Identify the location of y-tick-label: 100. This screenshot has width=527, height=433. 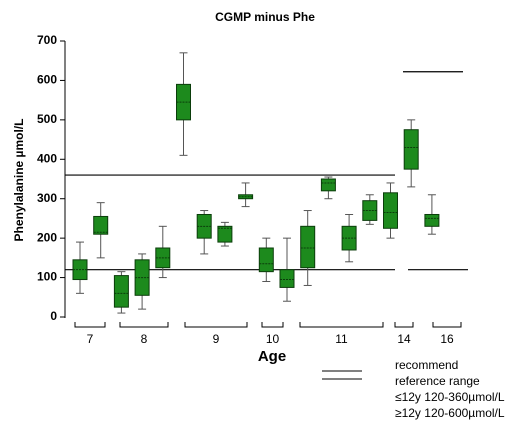
(47, 277).